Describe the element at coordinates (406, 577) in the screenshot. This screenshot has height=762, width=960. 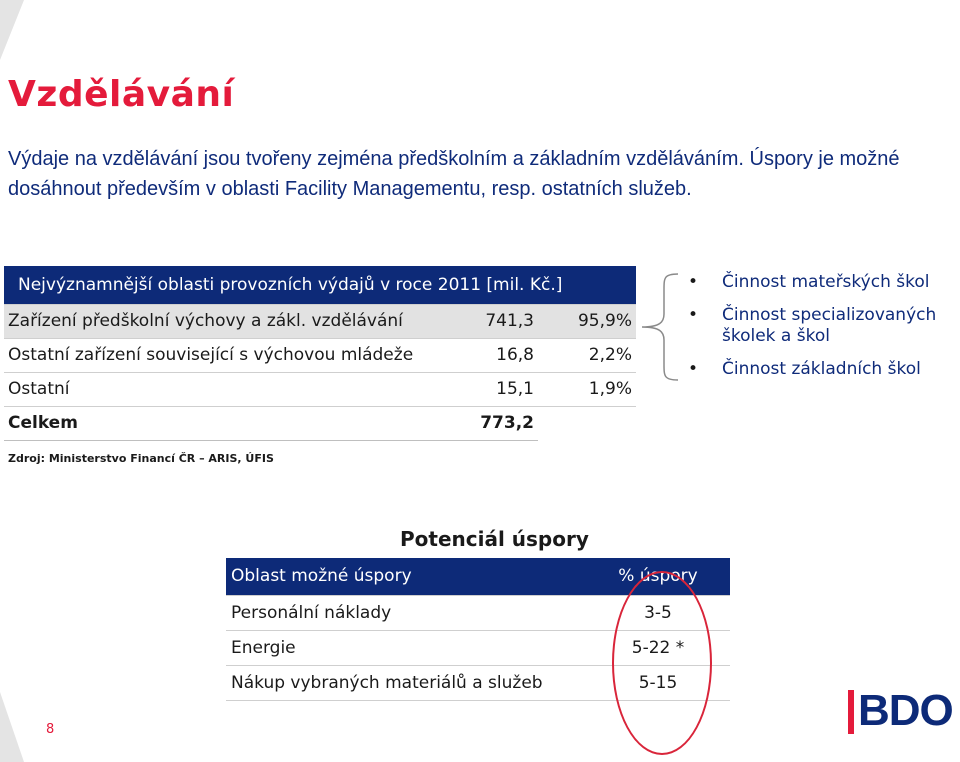
I see `savings-col-area: Oblast možné úspory` at that location.